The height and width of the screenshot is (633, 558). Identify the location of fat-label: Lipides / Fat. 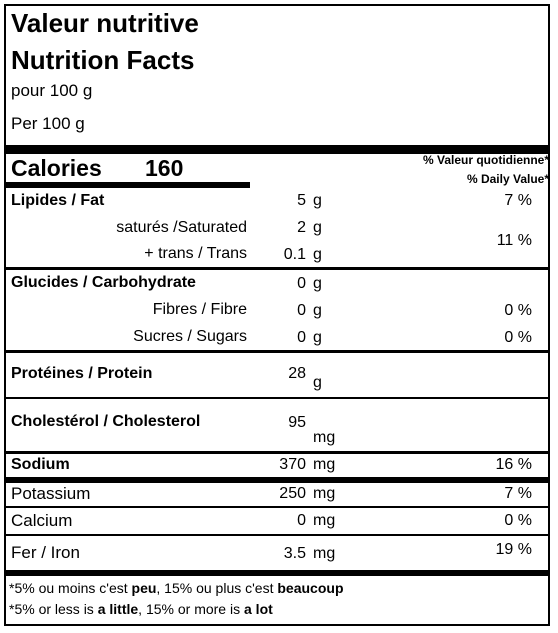
(58, 200).